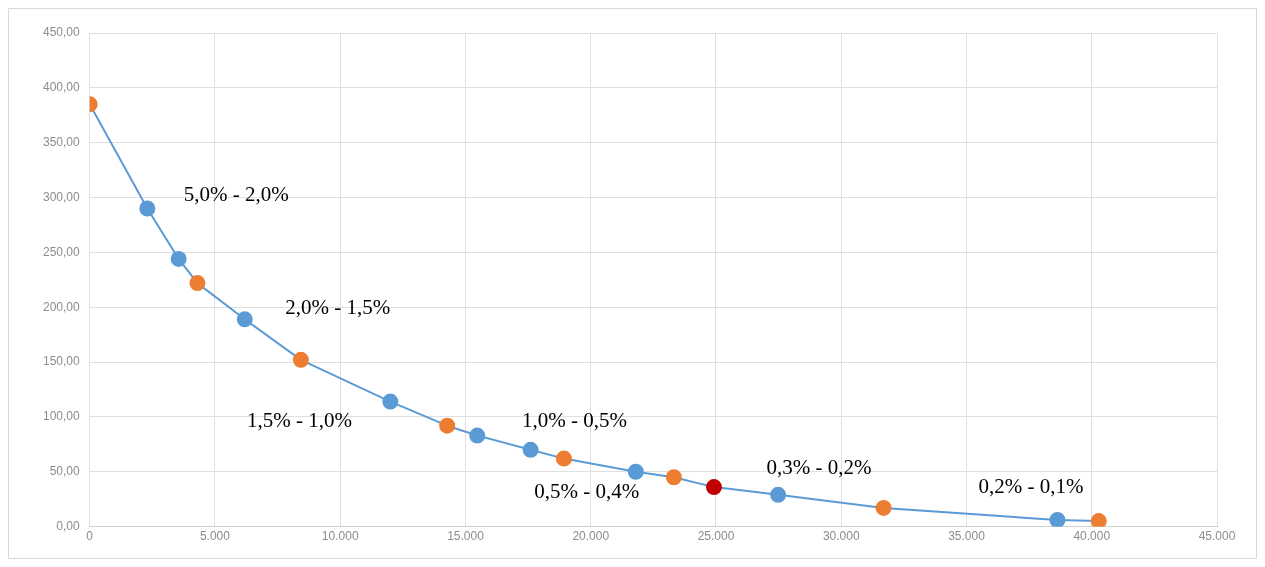  I want to click on x-tick-label: 45.000, so click(1217, 536).